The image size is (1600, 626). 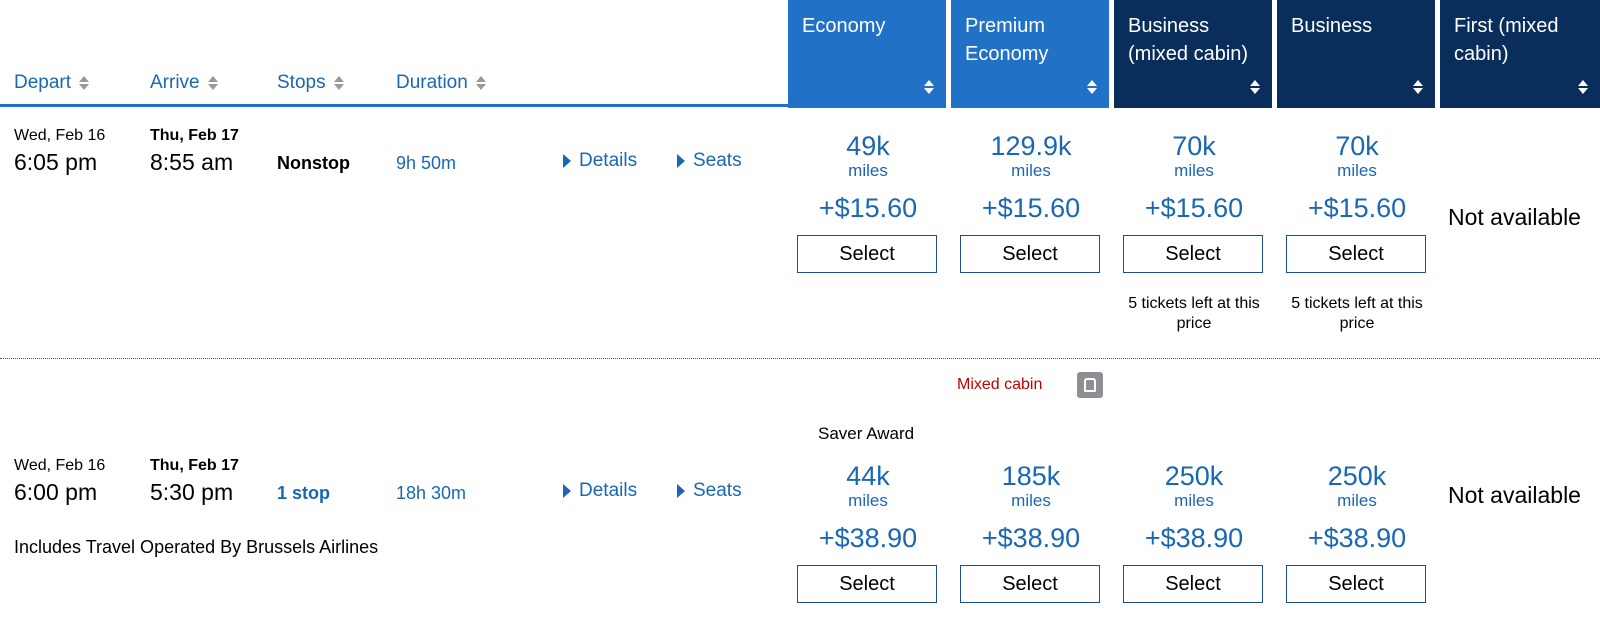 I want to click on arrive-time: 8:55 am, so click(x=192, y=162).